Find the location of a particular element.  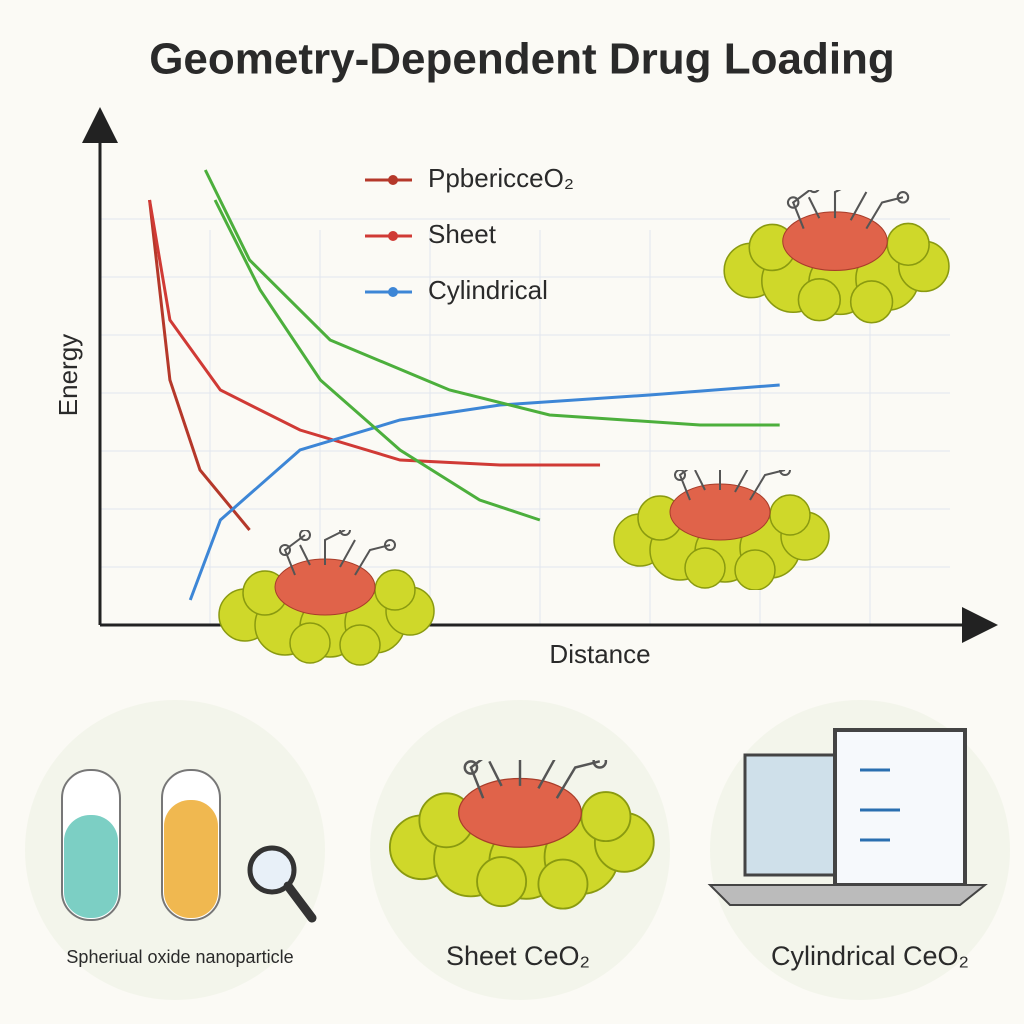

x-axis-label: Distance is located at coordinates (599, 654).